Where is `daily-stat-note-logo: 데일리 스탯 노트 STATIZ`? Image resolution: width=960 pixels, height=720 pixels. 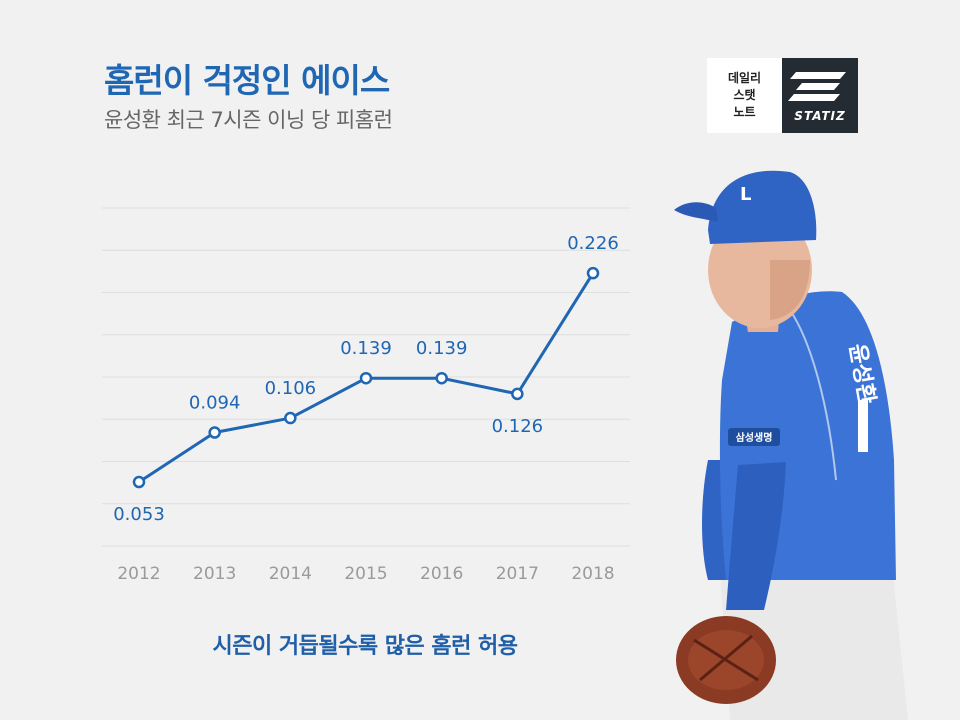 daily-stat-note-logo: 데일리 스탯 노트 STATIZ is located at coordinates (782, 95).